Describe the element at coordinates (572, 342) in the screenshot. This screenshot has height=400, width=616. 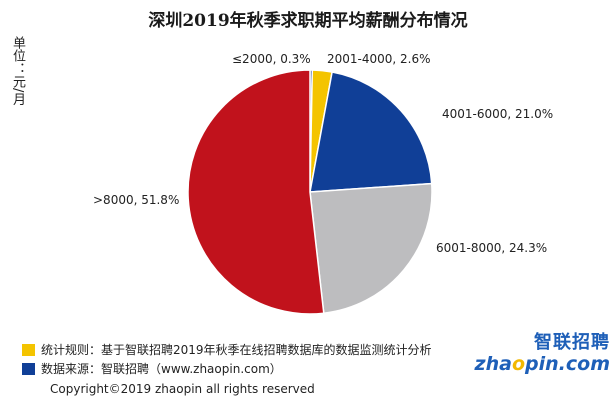
I see `logo-cn-text: 智联招聘` at that location.